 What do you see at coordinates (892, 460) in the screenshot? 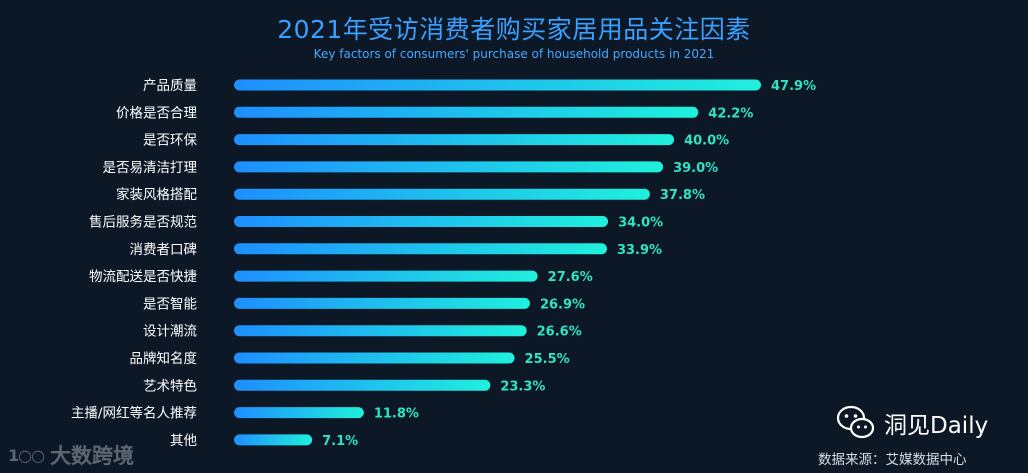
I see `data-source: 数据来源：艾媒数据中心` at bounding box center [892, 460].